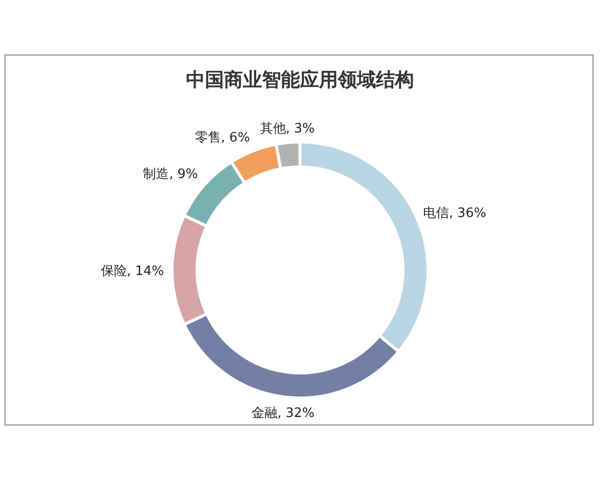 This screenshot has height=480, width=600. I want to click on slice-label: 保险, 14%, so click(132, 271).